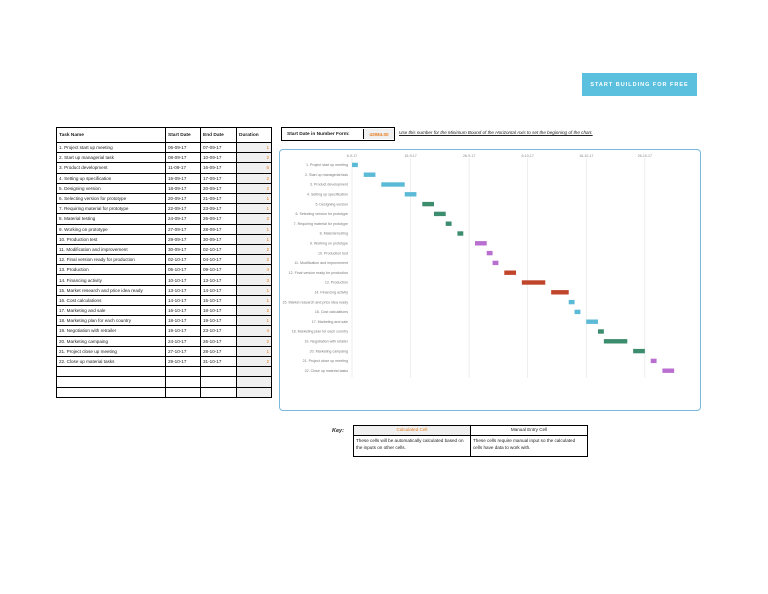 Image resolution: width=768 pixels, height=594 pixels. What do you see at coordinates (327, 195) in the screenshot?
I see `y-category-label: 4. Setting up specification` at bounding box center [327, 195].